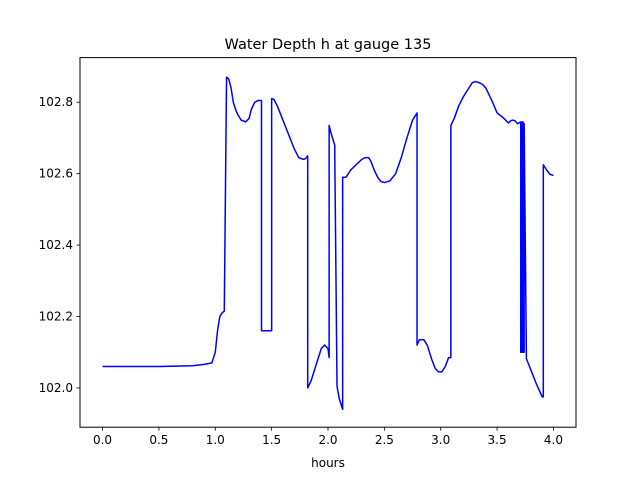  I want to click on chart-title: Water Depth h at gauge 135, so click(328, 45).